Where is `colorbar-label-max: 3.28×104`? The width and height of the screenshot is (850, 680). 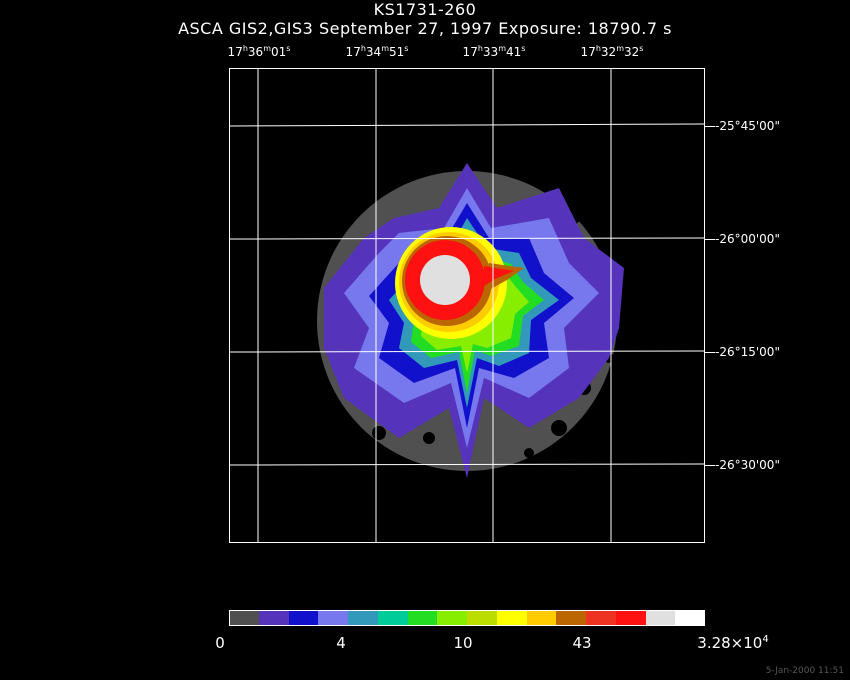
colorbar-label-max: 3.28×104 is located at coordinates (733, 643).